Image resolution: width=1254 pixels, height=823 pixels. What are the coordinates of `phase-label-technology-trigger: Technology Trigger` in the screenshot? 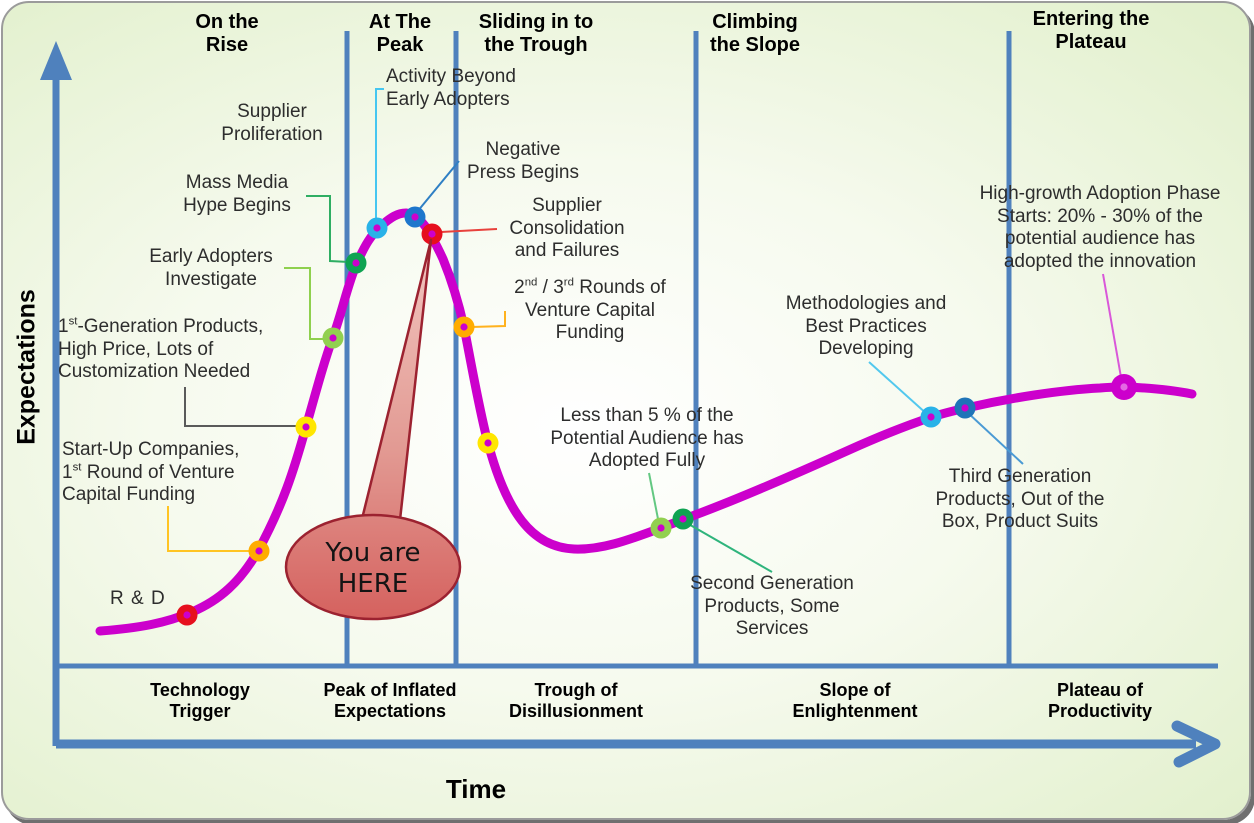 It's located at (200, 701).